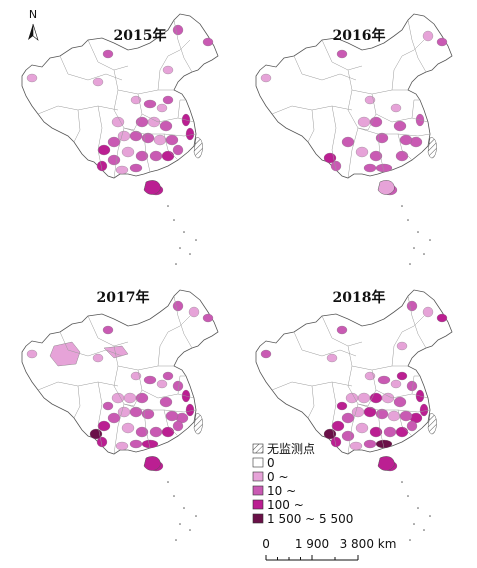 This screenshot has width=477, height=568. What do you see at coordinates (285, 505) in the screenshot?
I see `legend-label-high: 100 ~` at bounding box center [285, 505].